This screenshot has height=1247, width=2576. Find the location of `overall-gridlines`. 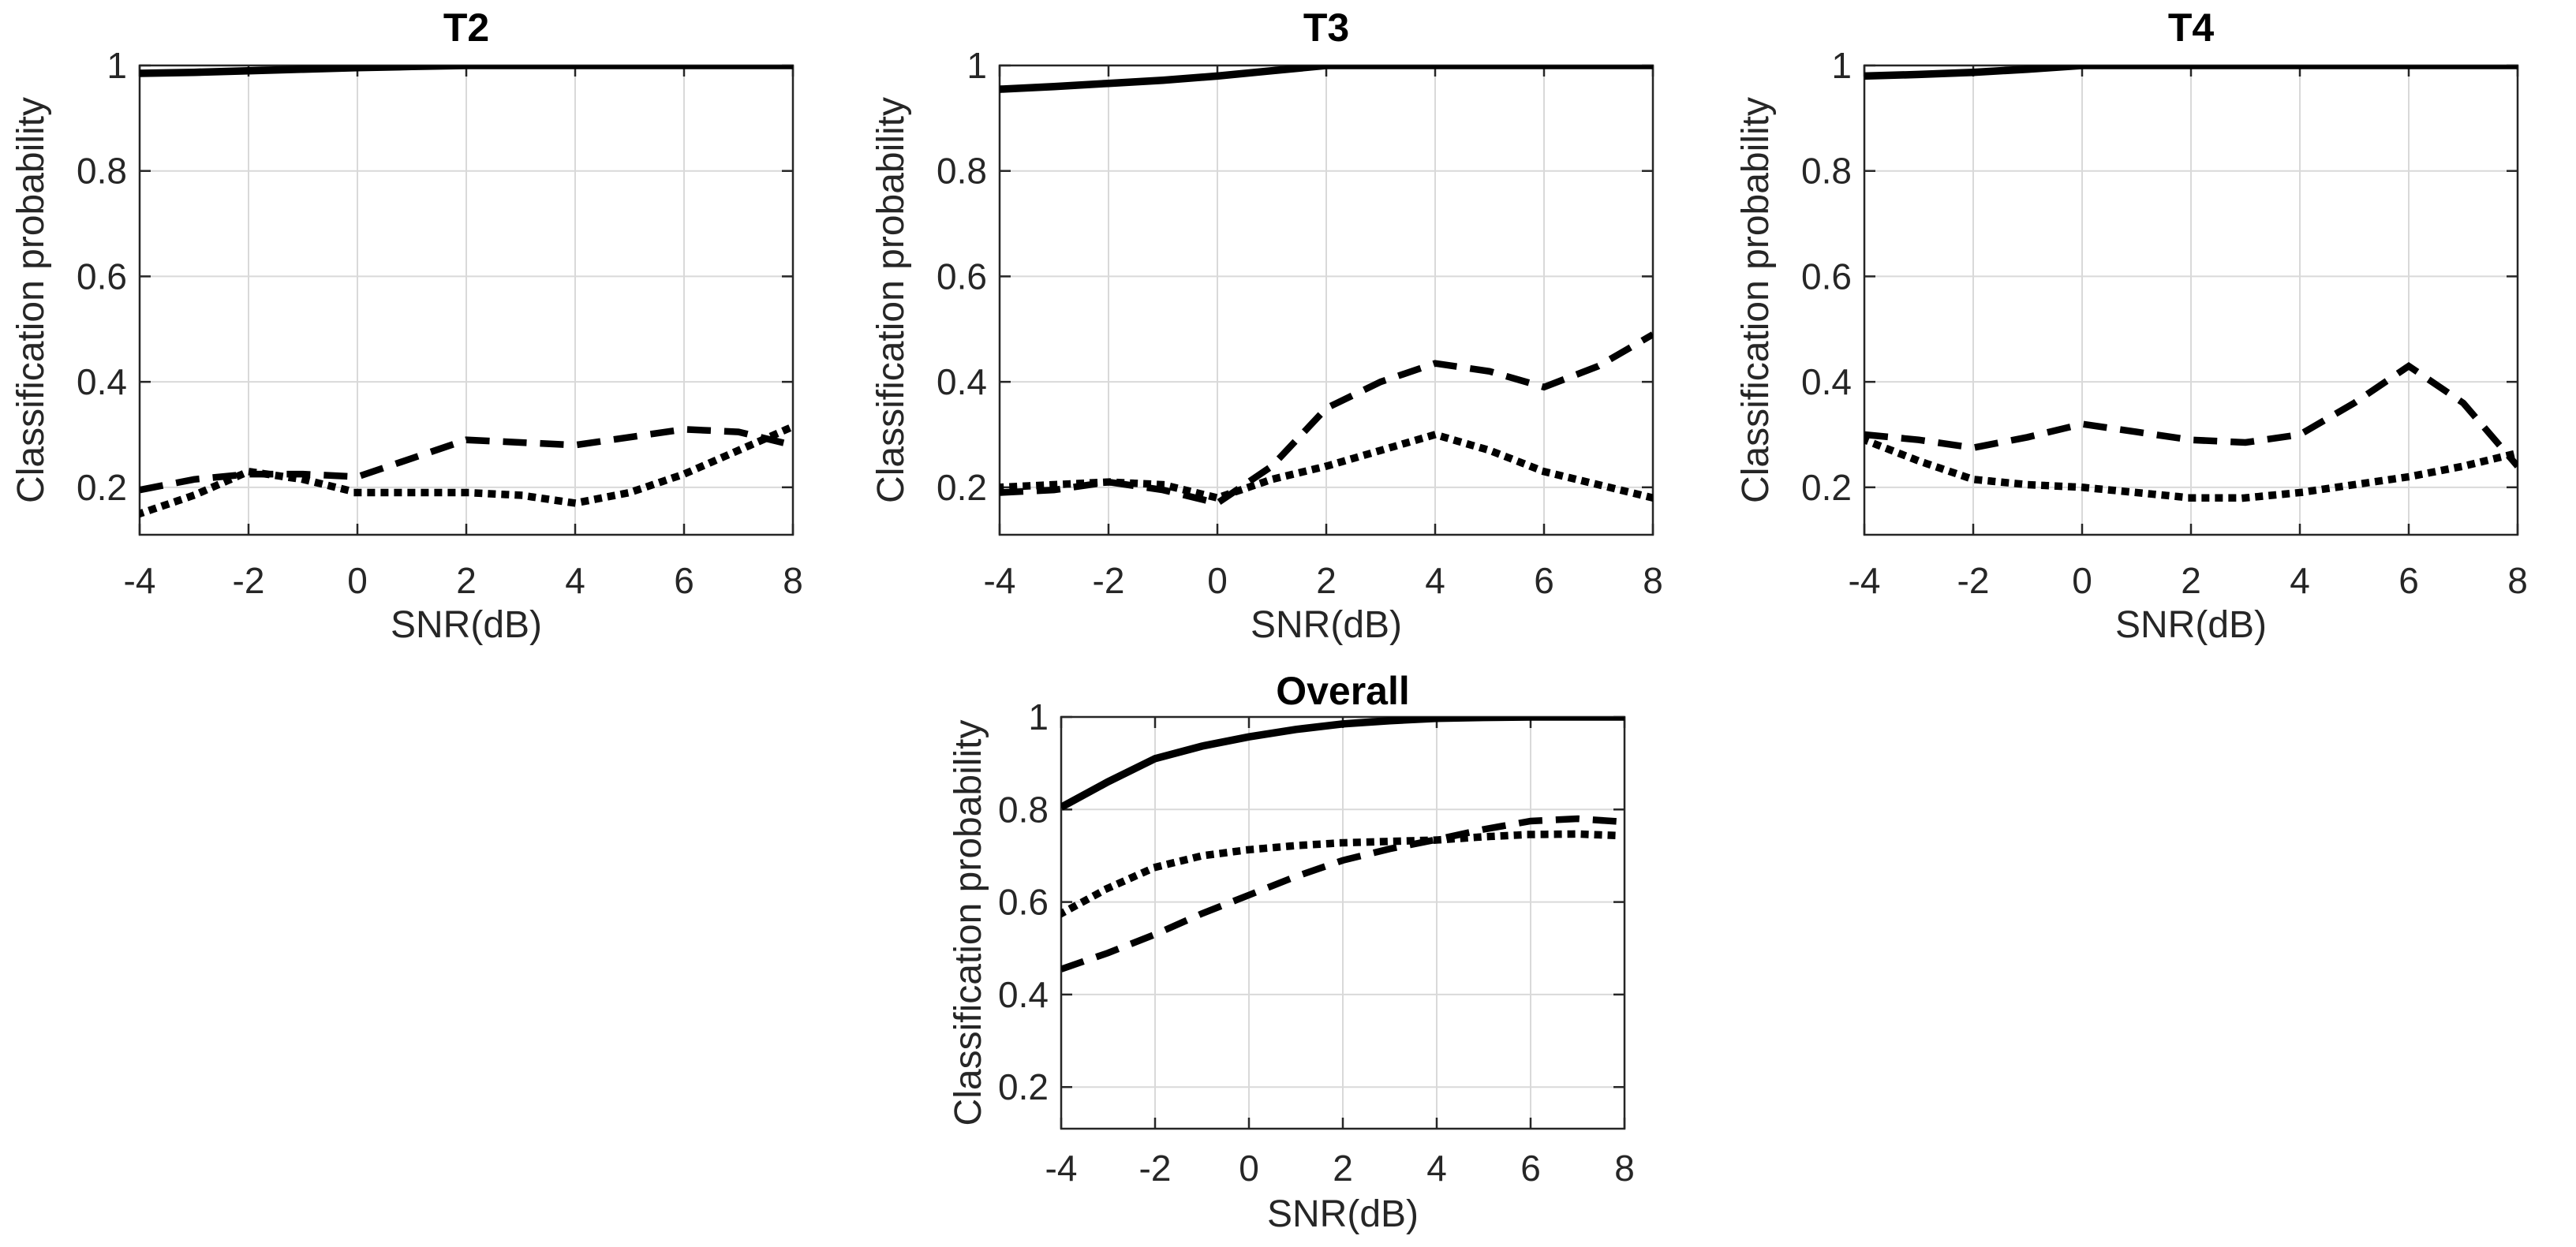

overall-gridlines is located at coordinates (1342, 922).